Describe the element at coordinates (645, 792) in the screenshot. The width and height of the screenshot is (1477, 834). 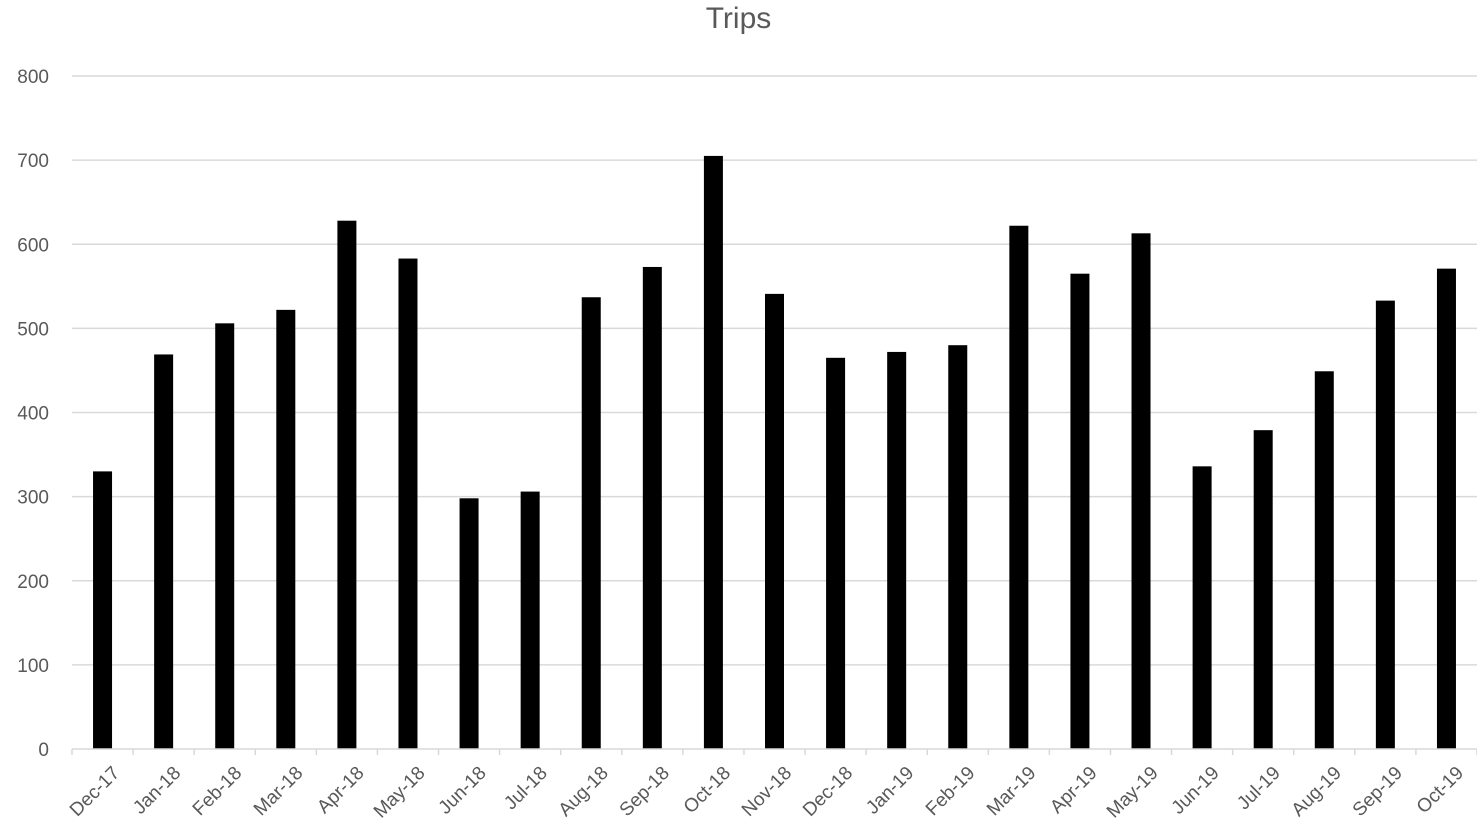
I see `x-tick-label: Sep-18` at that location.